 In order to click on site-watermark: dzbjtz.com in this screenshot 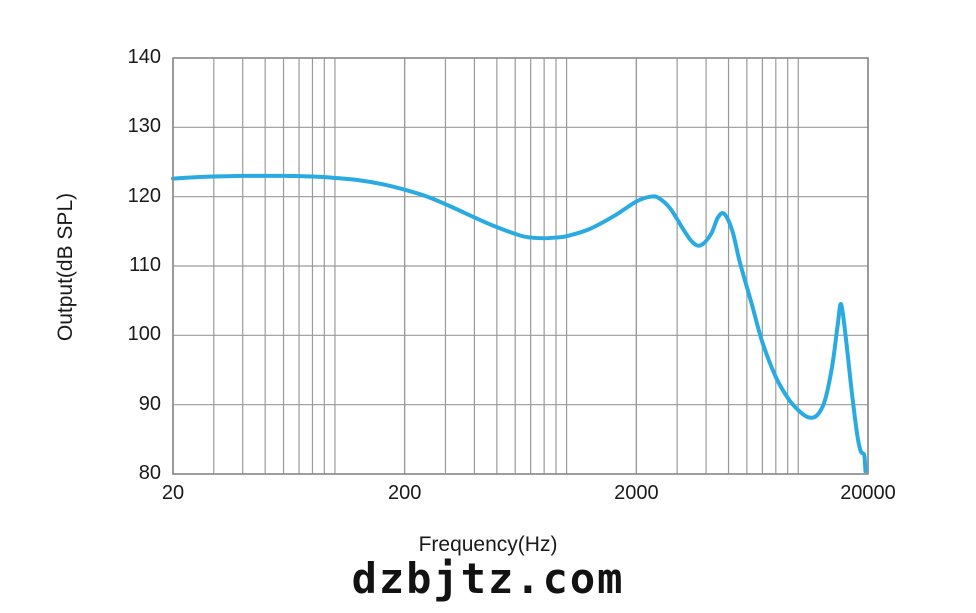, I will do `click(488, 578)`.